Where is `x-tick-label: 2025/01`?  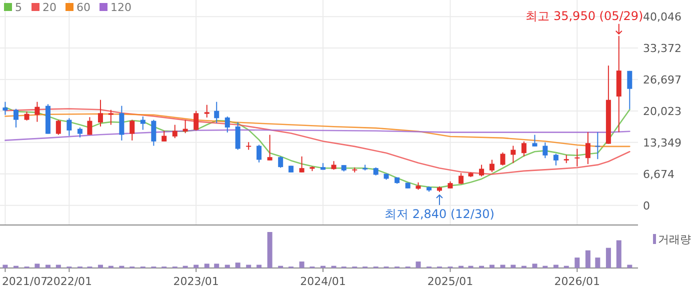 x-tick-label: 2025/01 is located at coordinates (450, 281).